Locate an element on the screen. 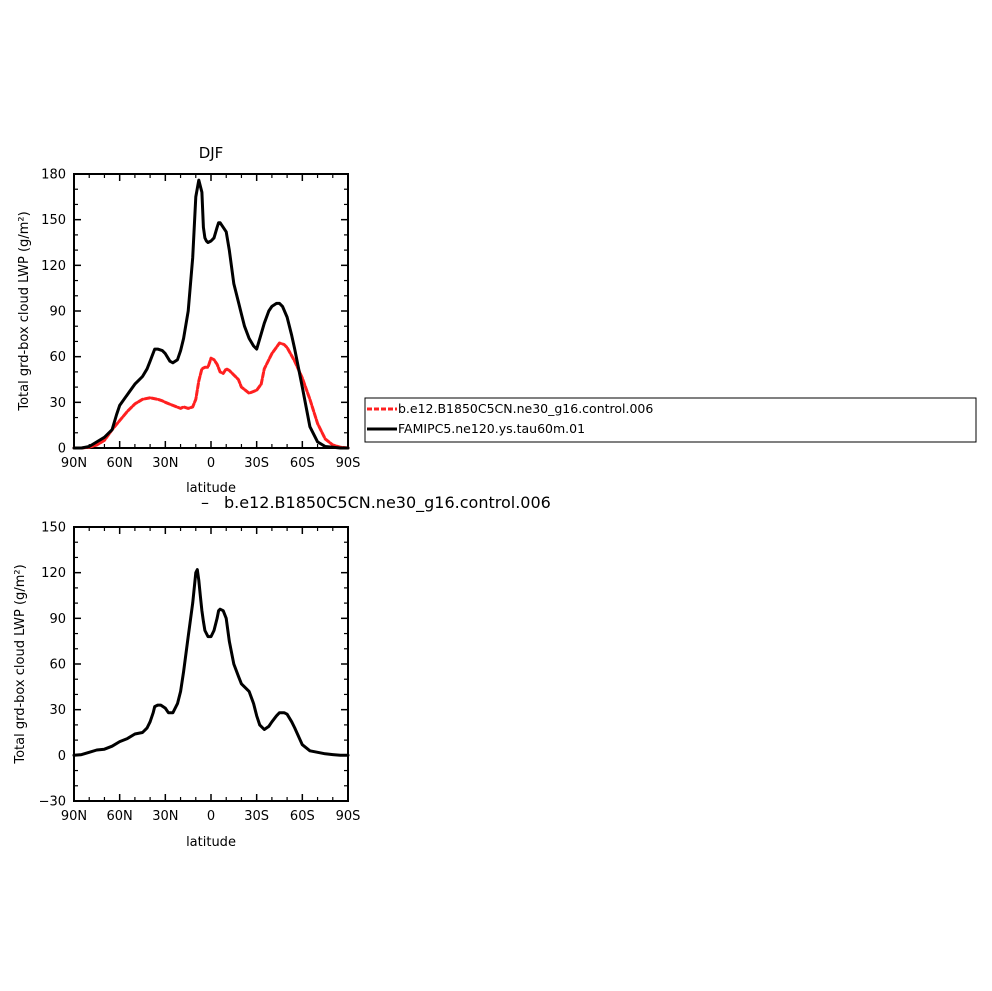 The width and height of the screenshot is (992, 991). plot-title: b.e12.B1850C5CN.ne30_g16.control.006 is located at coordinates (387, 503).